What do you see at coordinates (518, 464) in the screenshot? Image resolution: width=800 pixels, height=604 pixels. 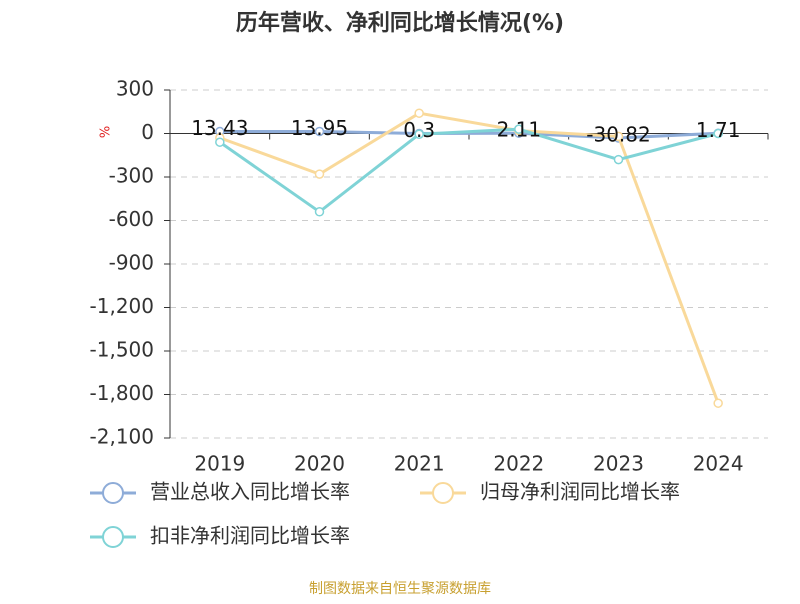 I see `x-tick-label: 2022` at bounding box center [518, 464].